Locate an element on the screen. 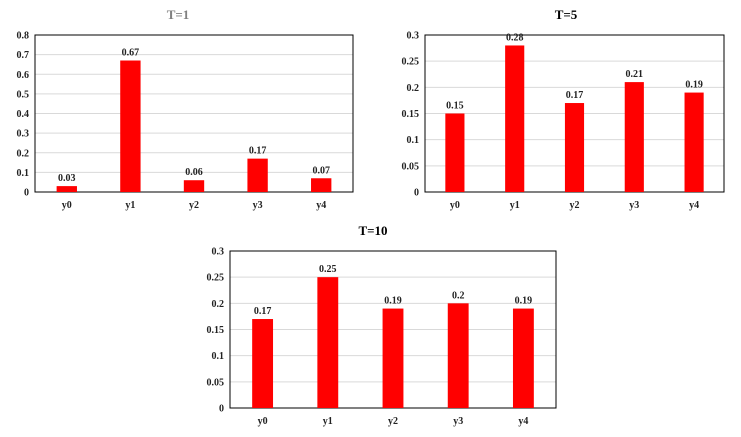  y-tick-label: 0.6 is located at coordinates (23, 75).